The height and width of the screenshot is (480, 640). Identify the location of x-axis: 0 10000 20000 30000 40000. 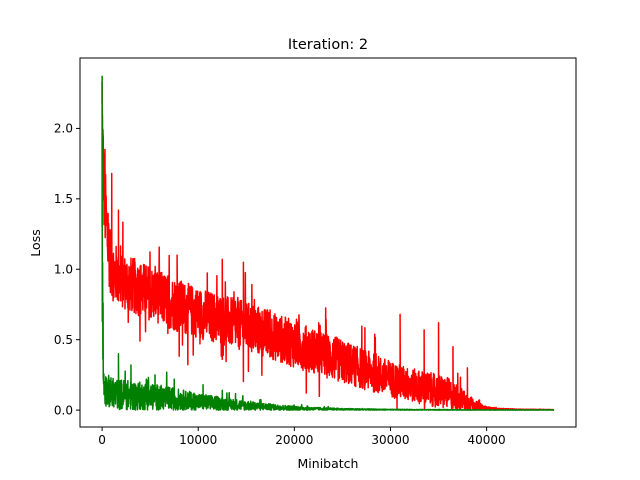
(302, 437).